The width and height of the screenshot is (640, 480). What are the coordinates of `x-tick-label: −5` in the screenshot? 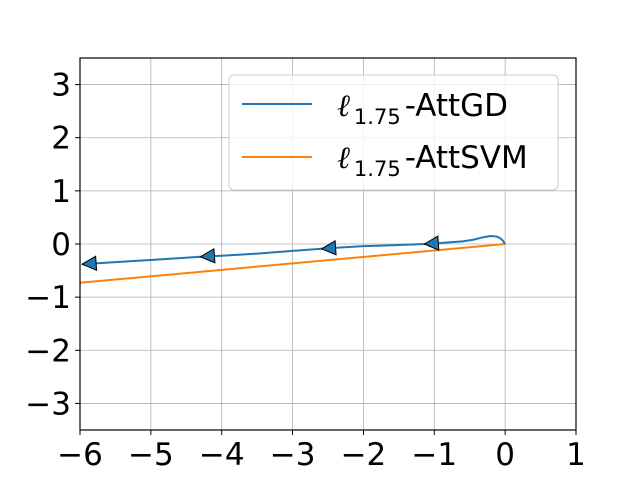 It's located at (151, 455).